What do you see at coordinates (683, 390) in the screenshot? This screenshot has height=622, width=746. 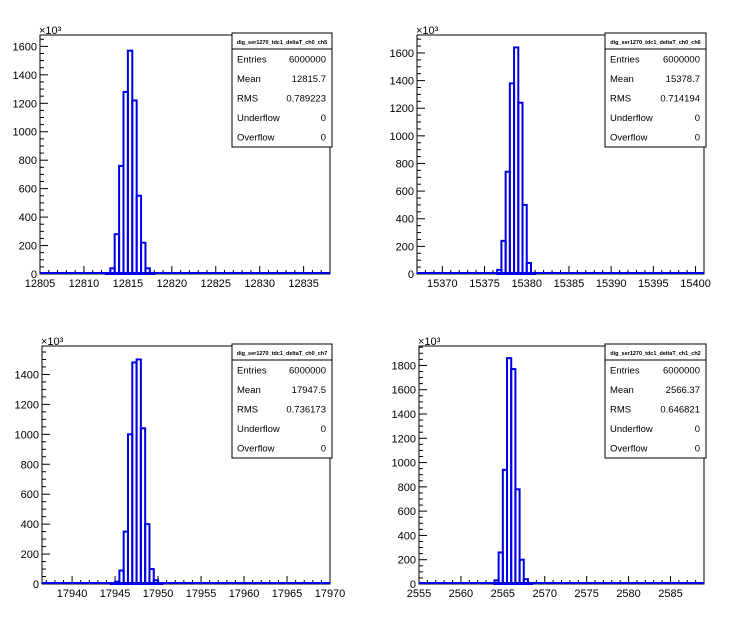 I see `stats-row-value: 2566.37` at bounding box center [683, 390].